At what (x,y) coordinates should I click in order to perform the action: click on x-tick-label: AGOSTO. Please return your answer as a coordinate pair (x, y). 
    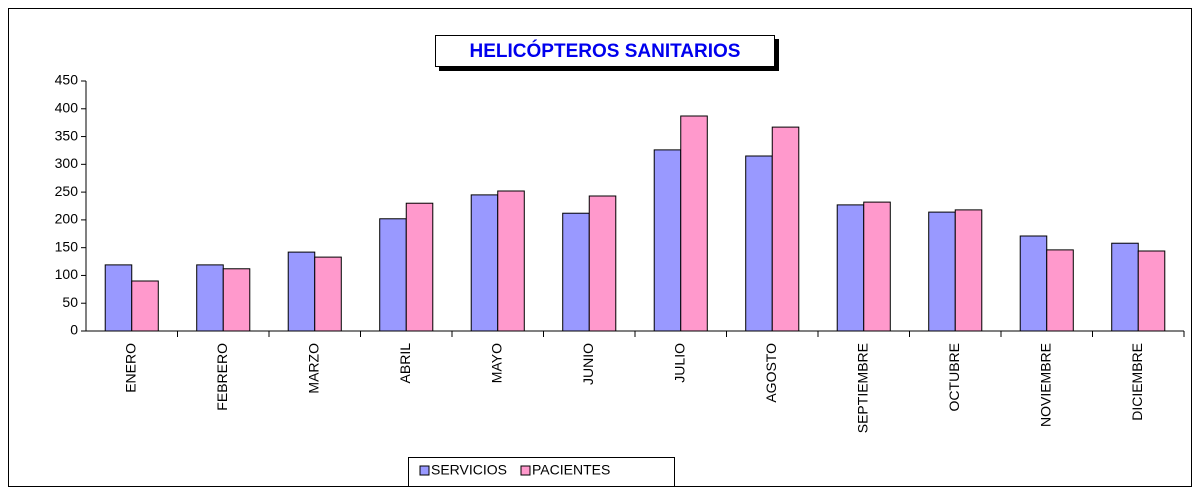
    Looking at the image, I should click on (771, 373).